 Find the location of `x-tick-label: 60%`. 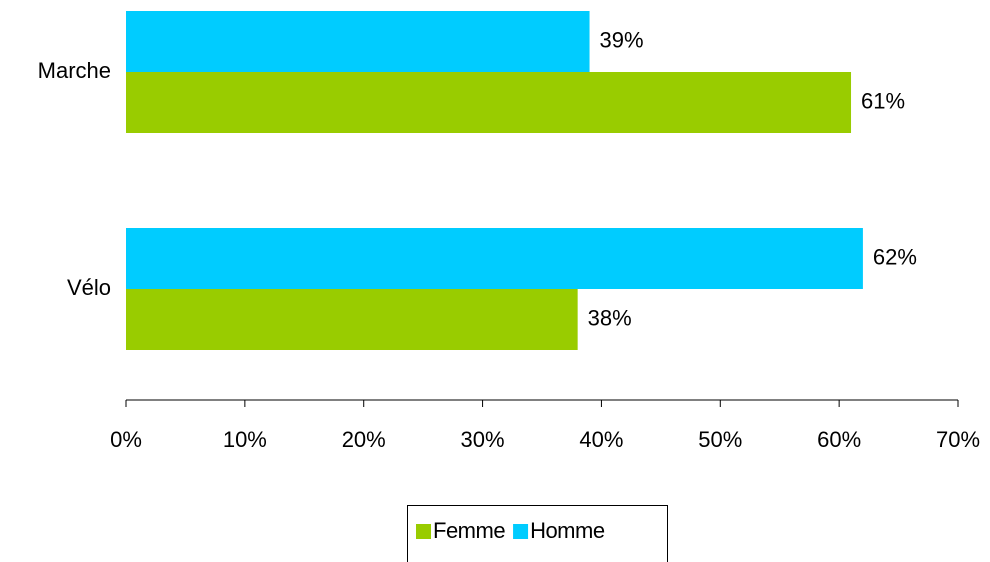

x-tick-label: 60% is located at coordinates (839, 439).